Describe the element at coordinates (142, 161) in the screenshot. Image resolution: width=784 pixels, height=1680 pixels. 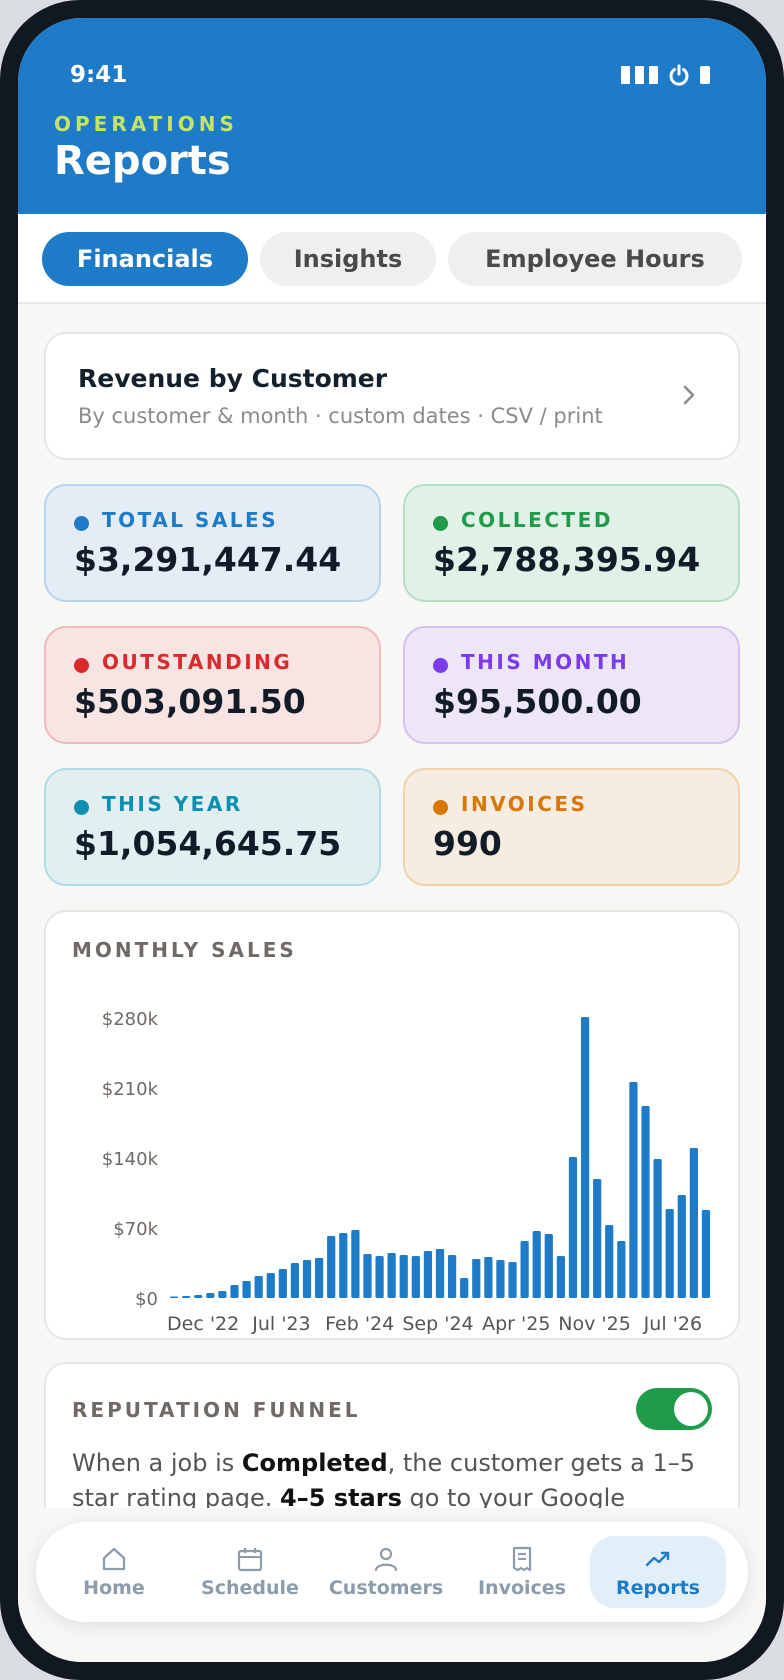
I see `page-title: Reports` at that location.